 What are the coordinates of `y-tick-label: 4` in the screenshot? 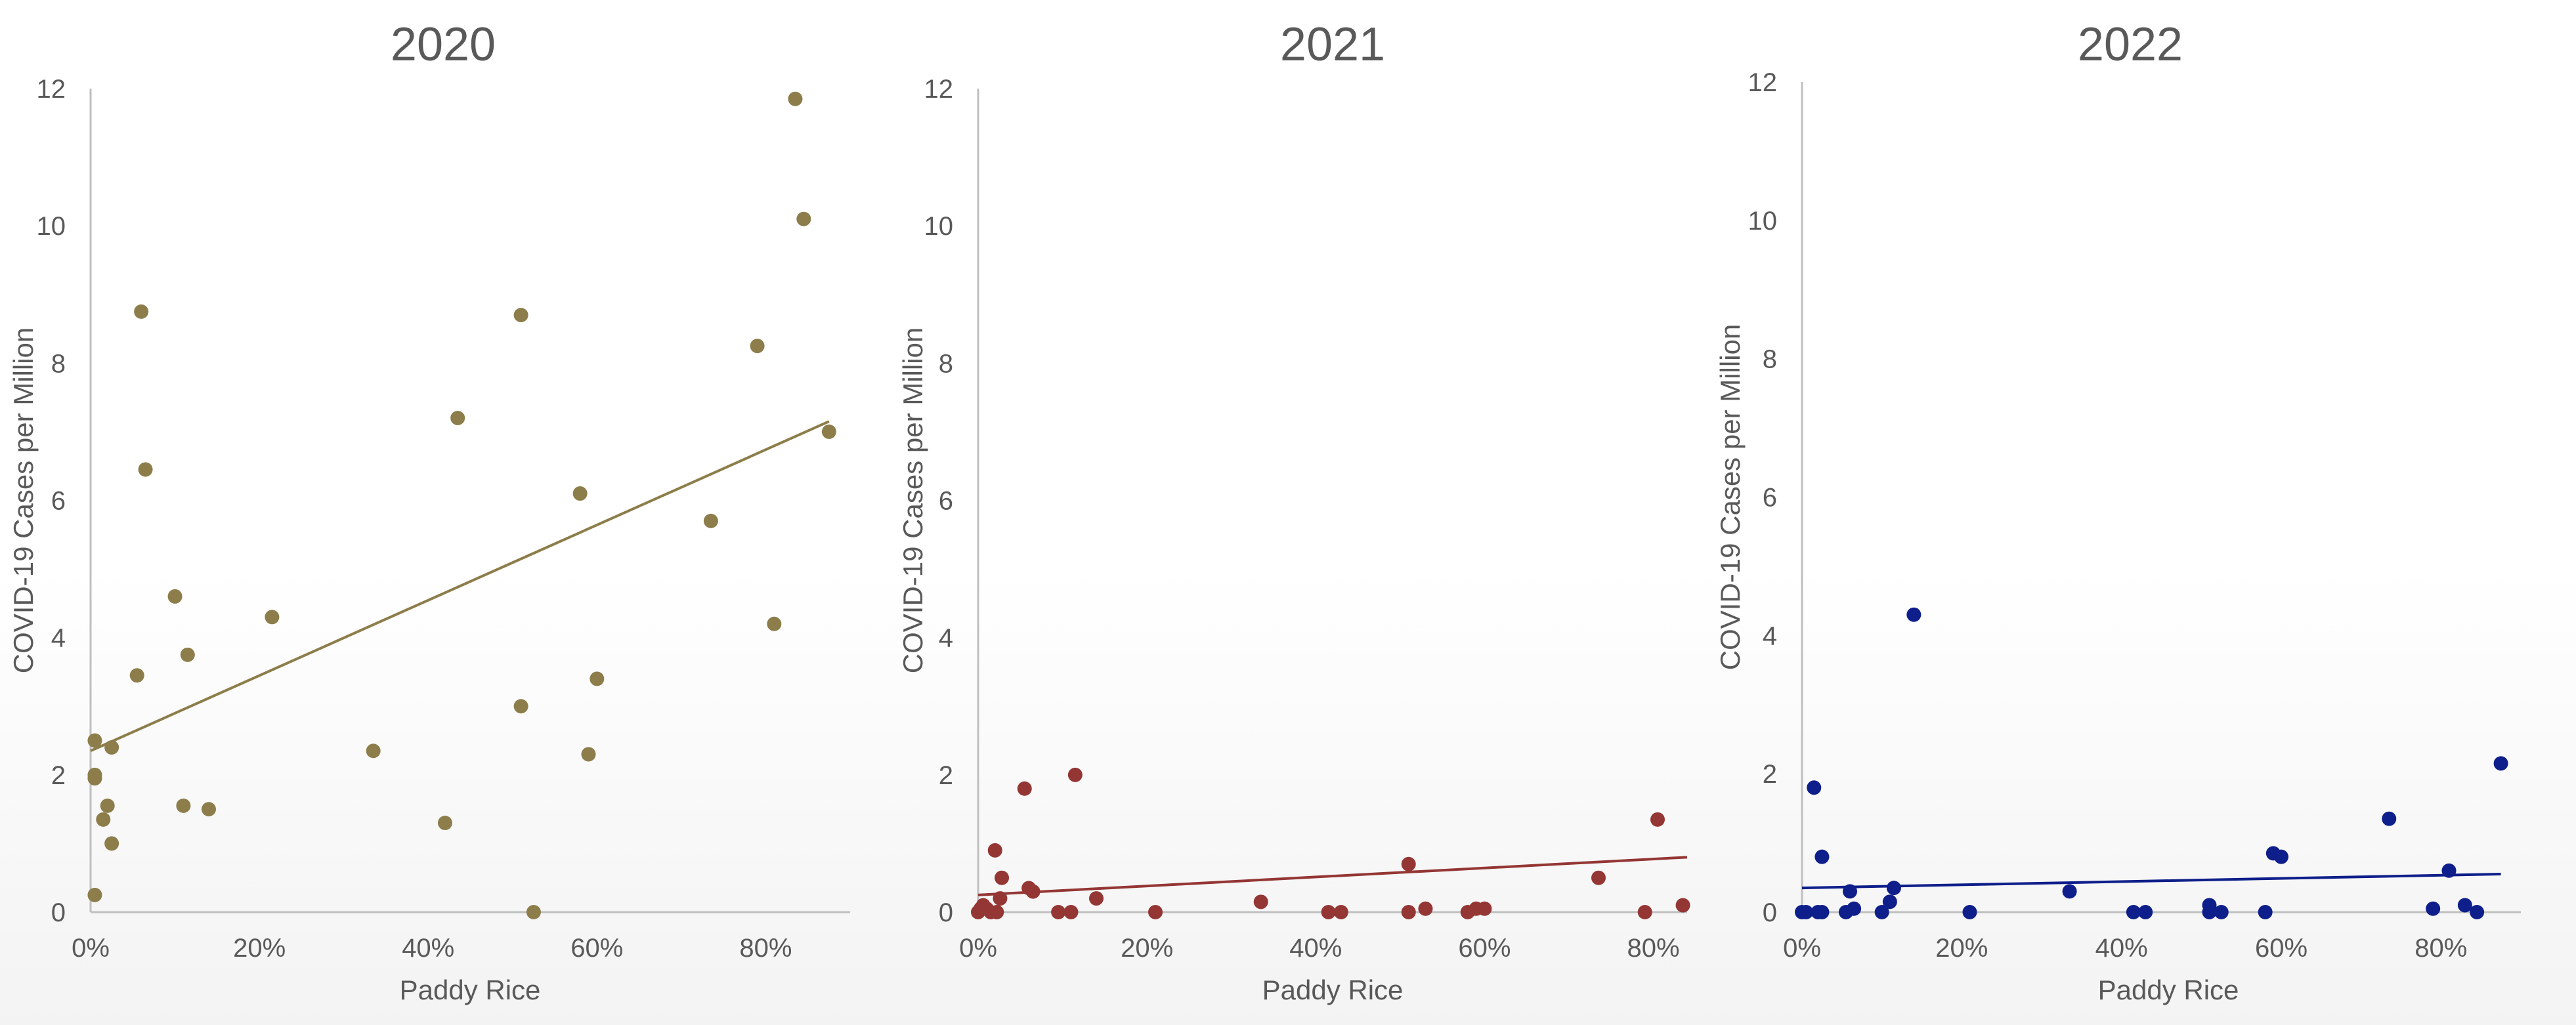 It's located at (59, 638).